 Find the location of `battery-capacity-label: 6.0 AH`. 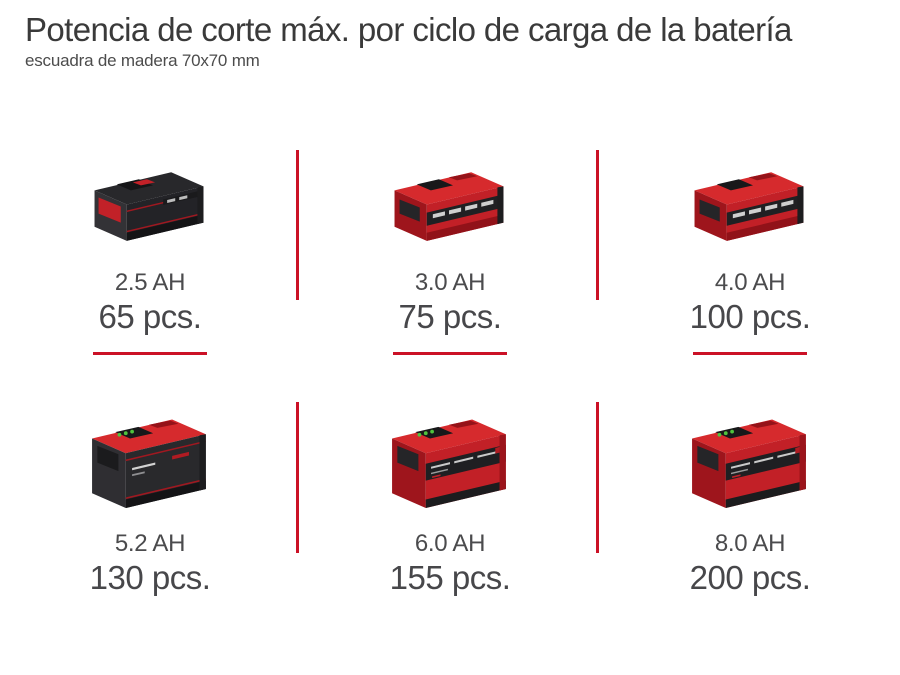

battery-capacity-label: 6.0 AH is located at coordinates (450, 543).